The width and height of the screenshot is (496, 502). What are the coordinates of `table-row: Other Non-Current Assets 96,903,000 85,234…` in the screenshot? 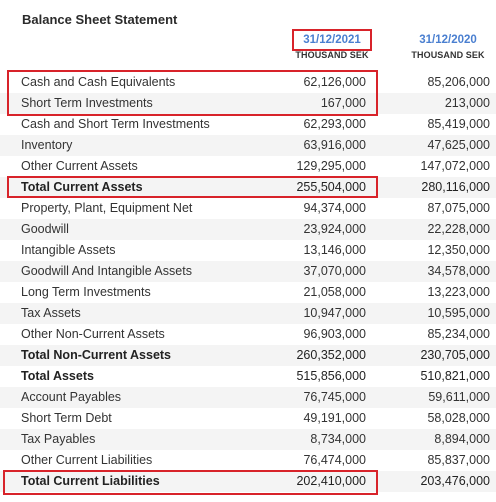 It's located at (248, 334).